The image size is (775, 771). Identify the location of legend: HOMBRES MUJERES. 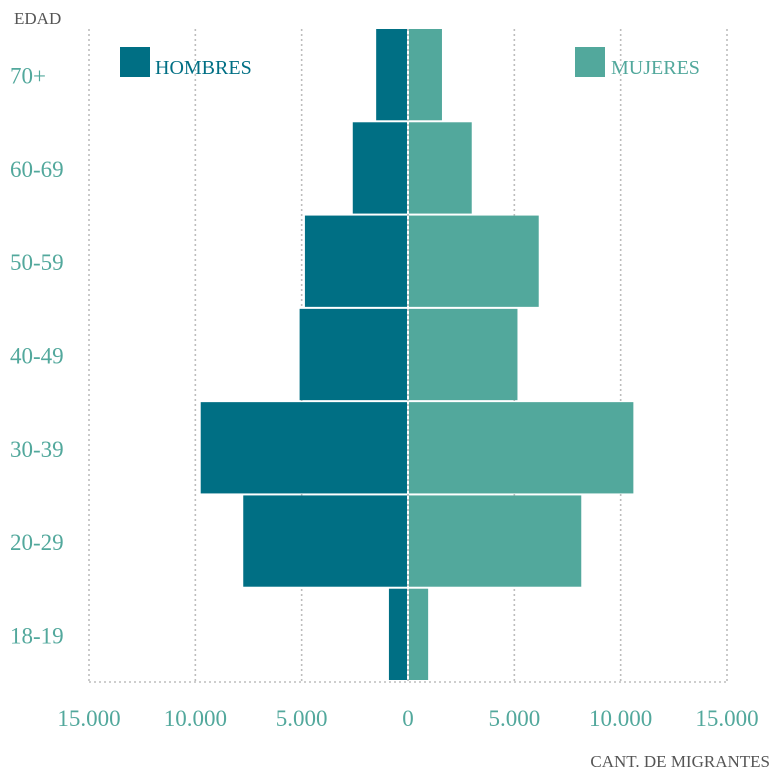
(410, 63).